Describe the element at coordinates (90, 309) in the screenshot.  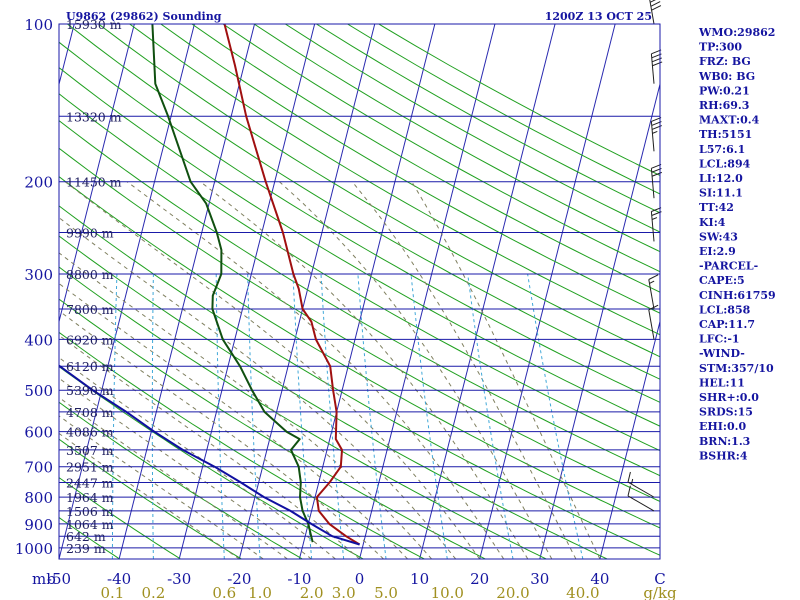
I see `height-label: 7800 m` at that location.